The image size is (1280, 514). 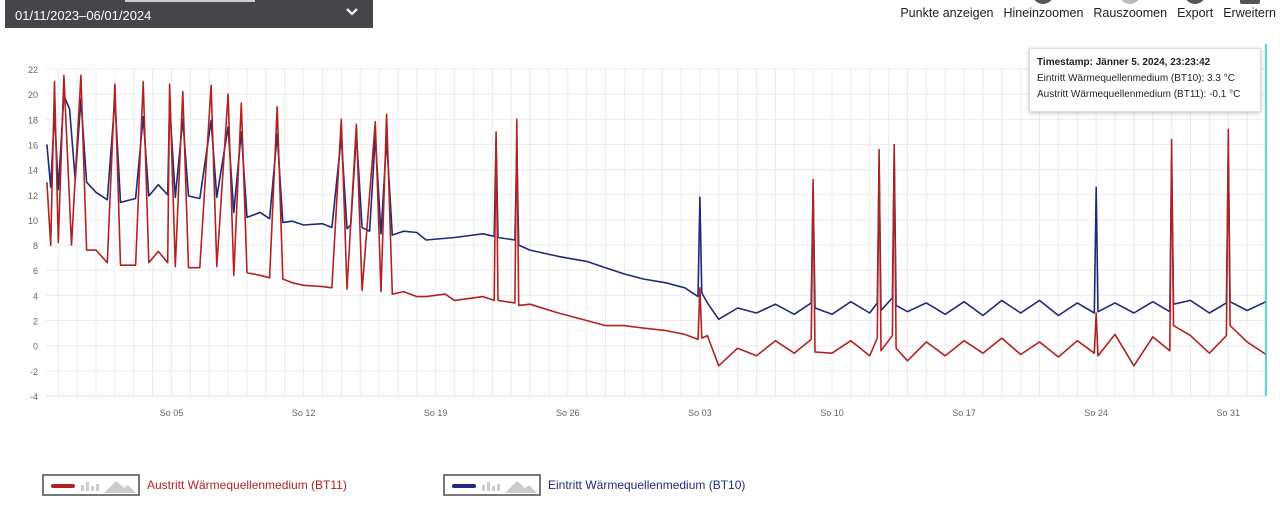 I want to click on chevron-down-icon, so click(x=352, y=12).